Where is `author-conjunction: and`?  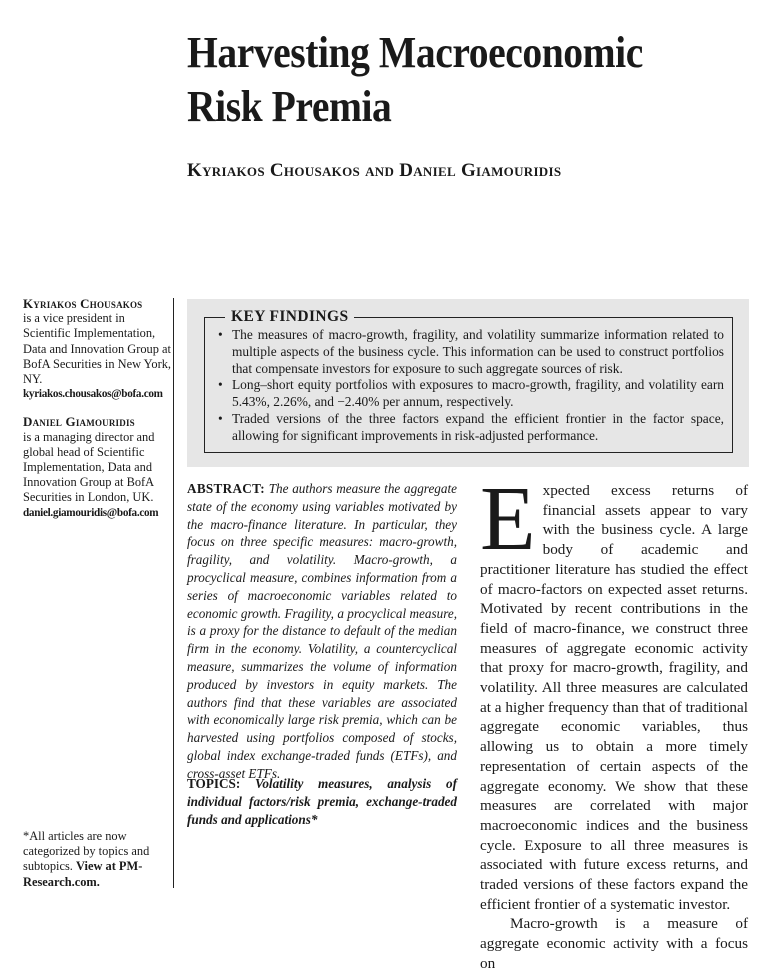 author-conjunction: and is located at coordinates (380, 170).